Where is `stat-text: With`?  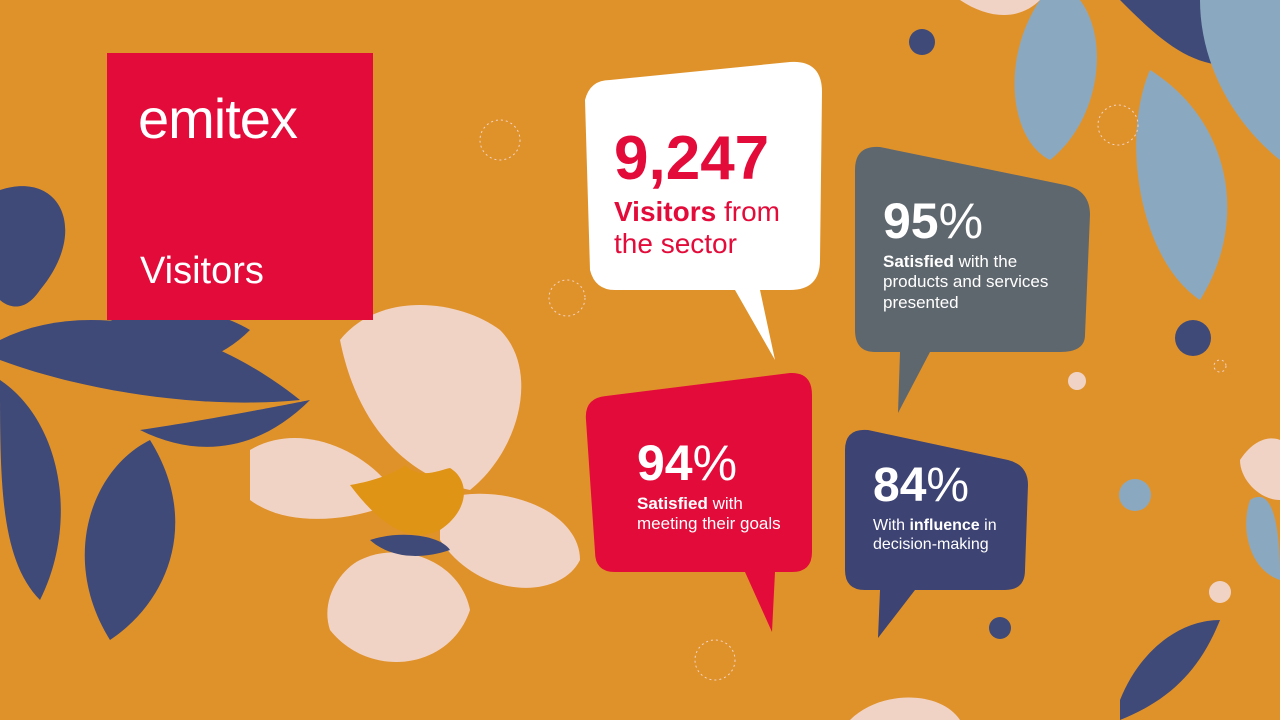
stat-text: With is located at coordinates (889, 525).